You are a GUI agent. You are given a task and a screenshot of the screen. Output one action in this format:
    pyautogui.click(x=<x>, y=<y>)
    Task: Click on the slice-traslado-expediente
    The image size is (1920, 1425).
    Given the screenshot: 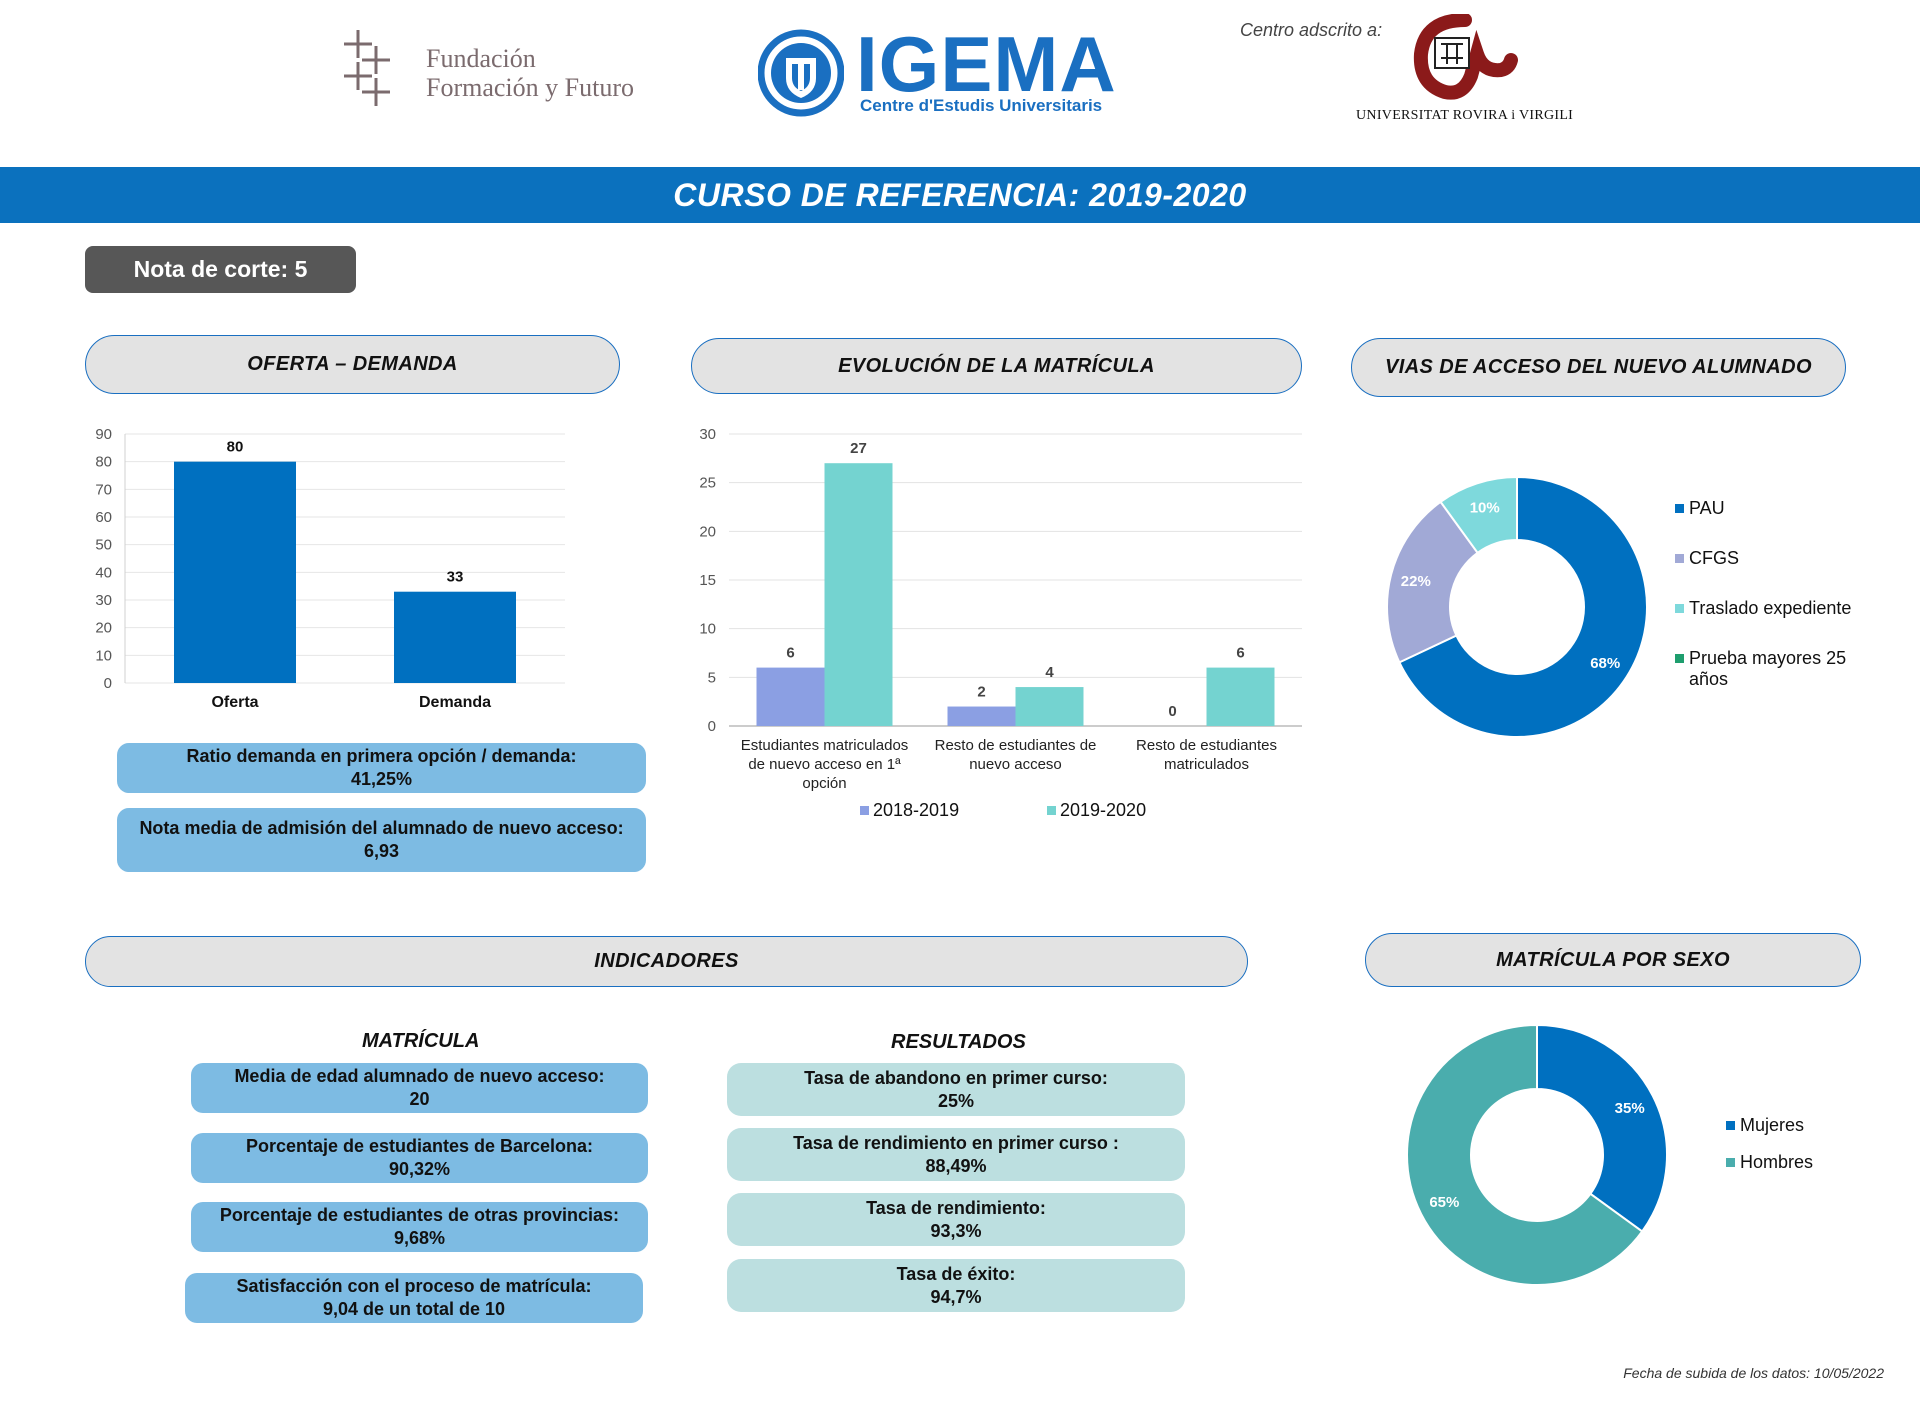 What is the action you would take?
    pyautogui.click(x=1478, y=515)
    